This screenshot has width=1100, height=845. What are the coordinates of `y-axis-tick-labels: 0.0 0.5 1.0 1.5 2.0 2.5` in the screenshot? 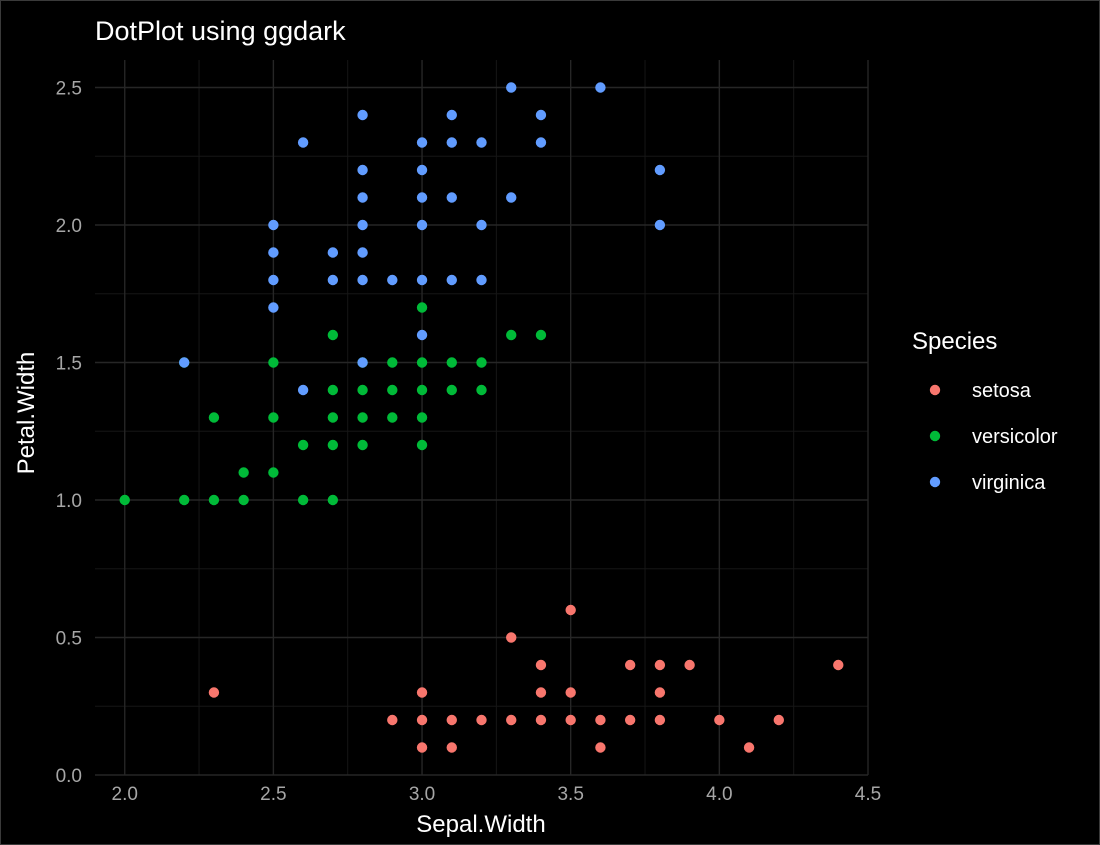 It's located at (69, 433).